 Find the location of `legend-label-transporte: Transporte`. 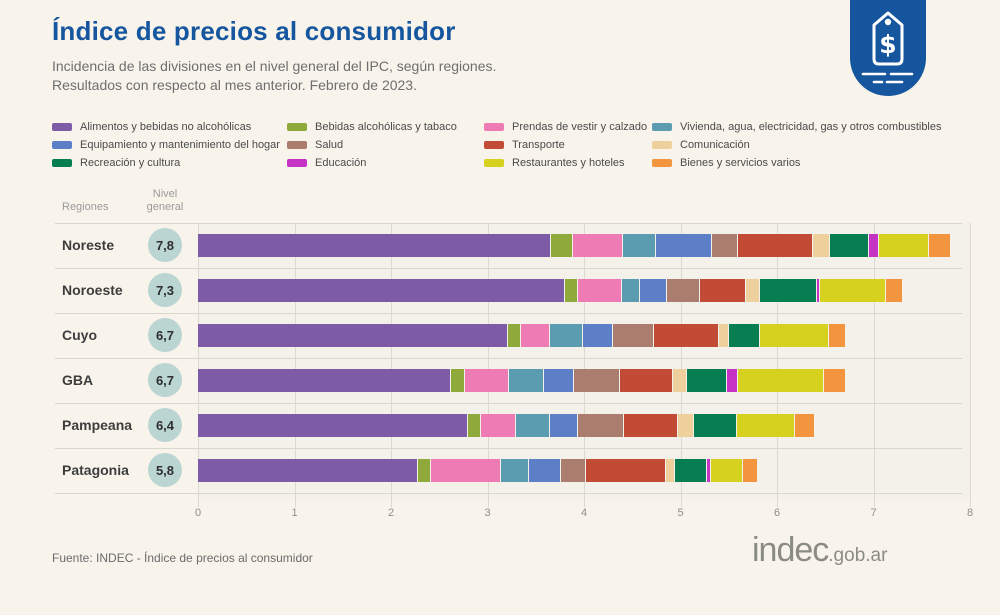

legend-label-transporte: Transporte is located at coordinates (538, 145).